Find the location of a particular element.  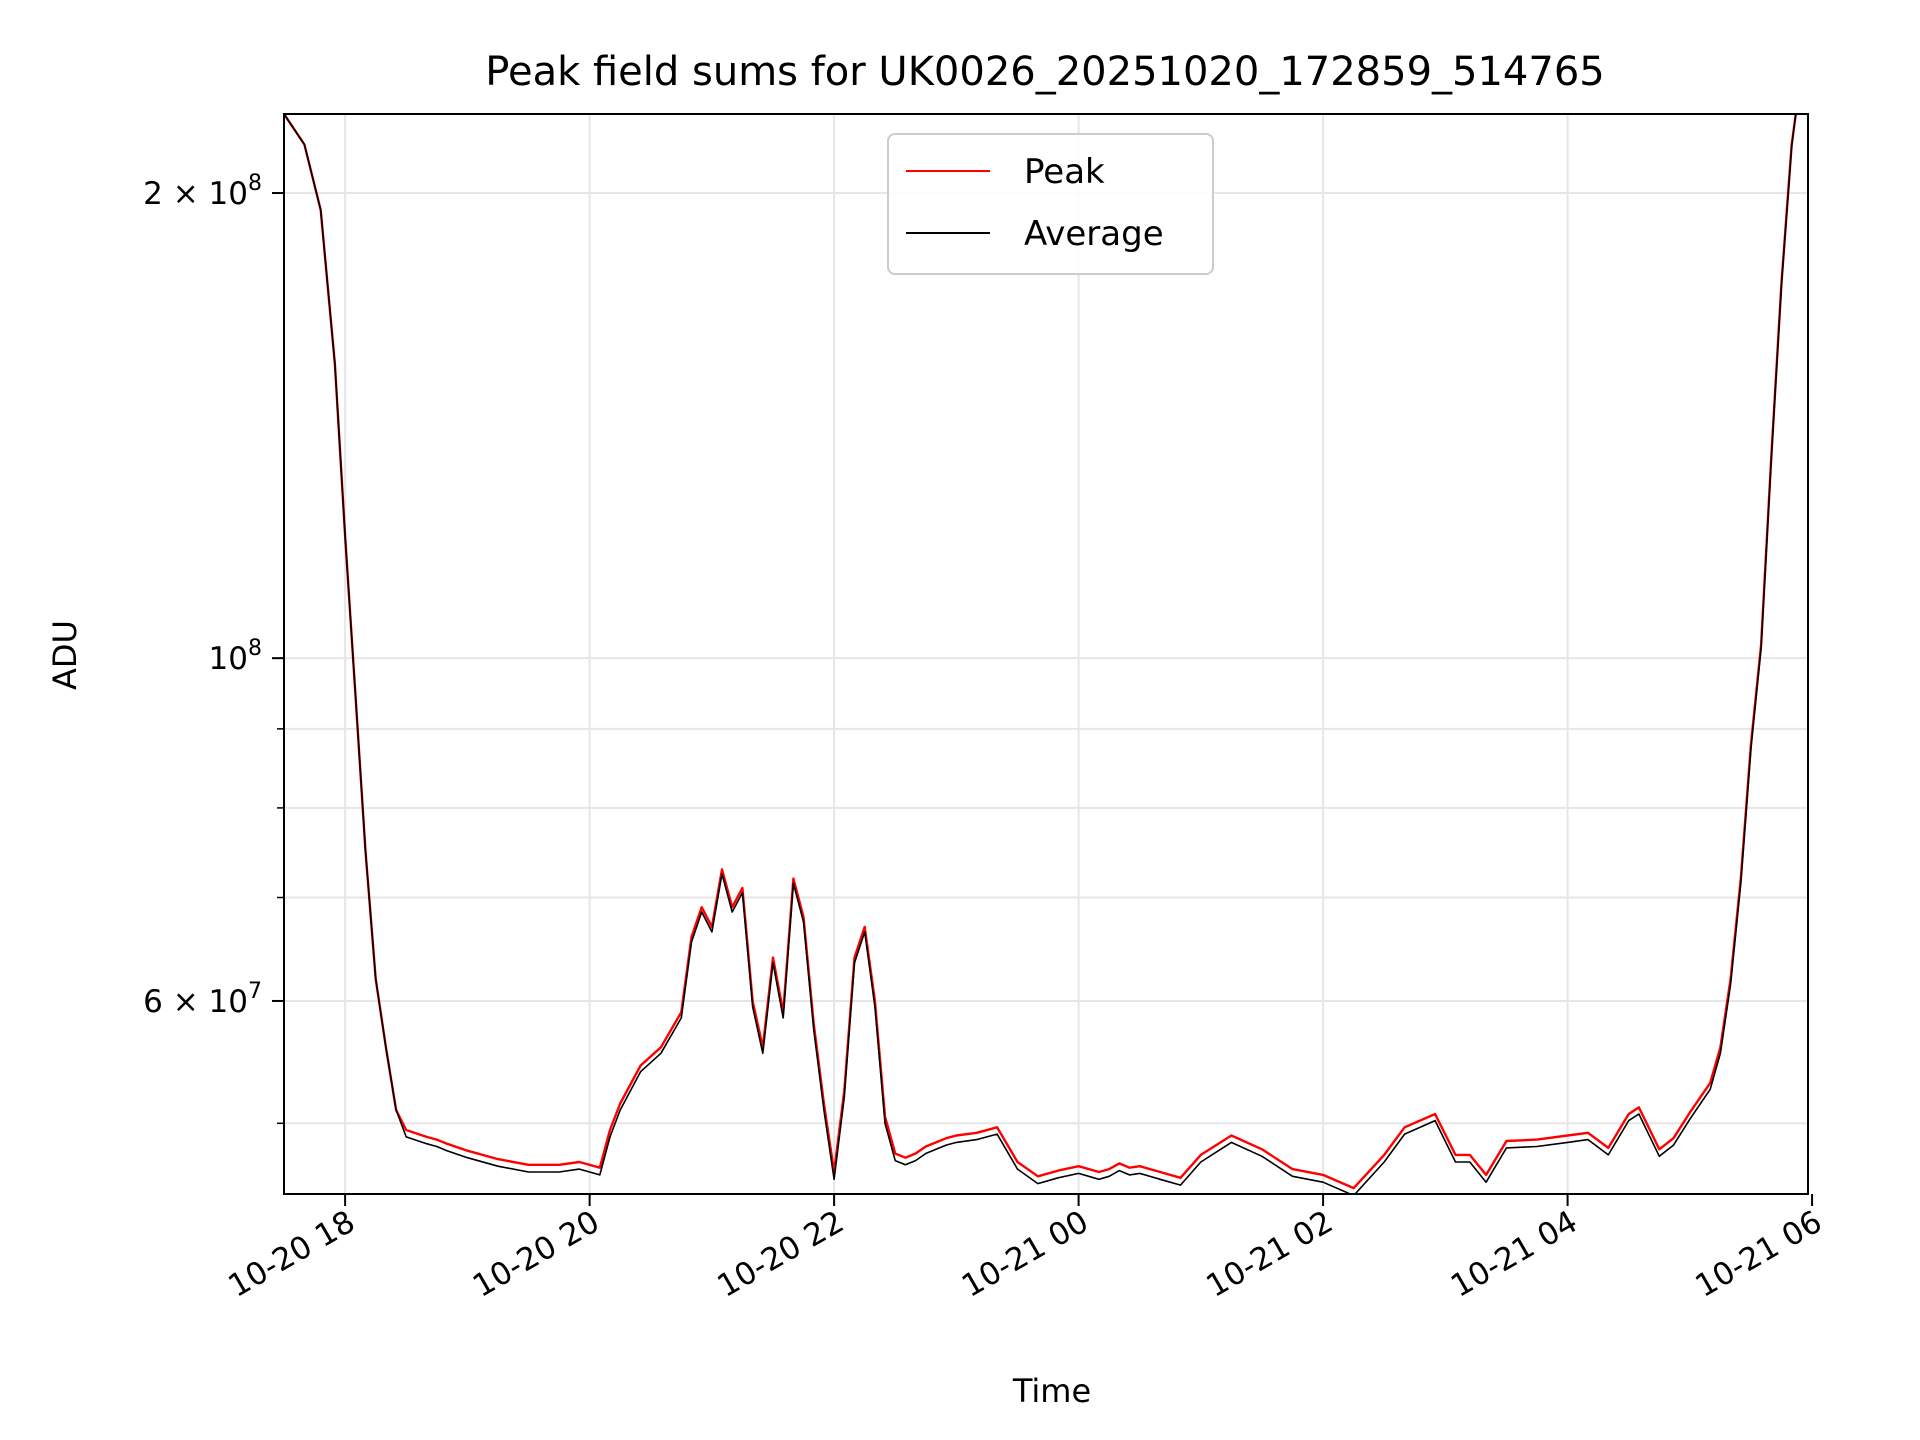

y-tick-label: 6 × 107 is located at coordinates (202, 999).